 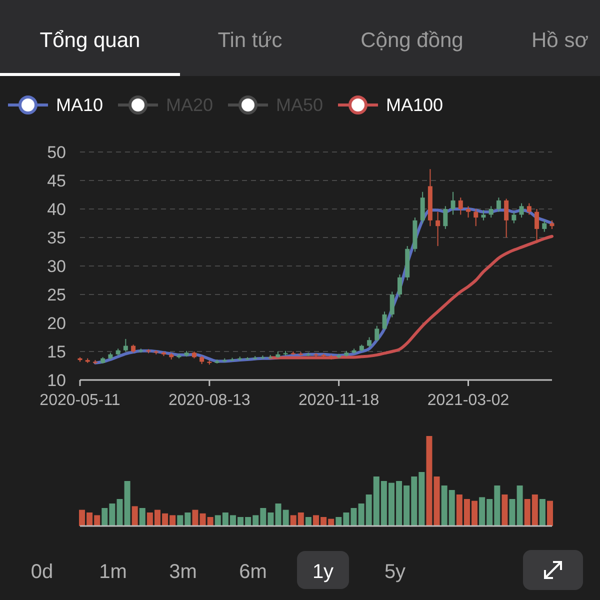 What do you see at coordinates (183, 572) in the screenshot?
I see `text: 3m` at bounding box center [183, 572].